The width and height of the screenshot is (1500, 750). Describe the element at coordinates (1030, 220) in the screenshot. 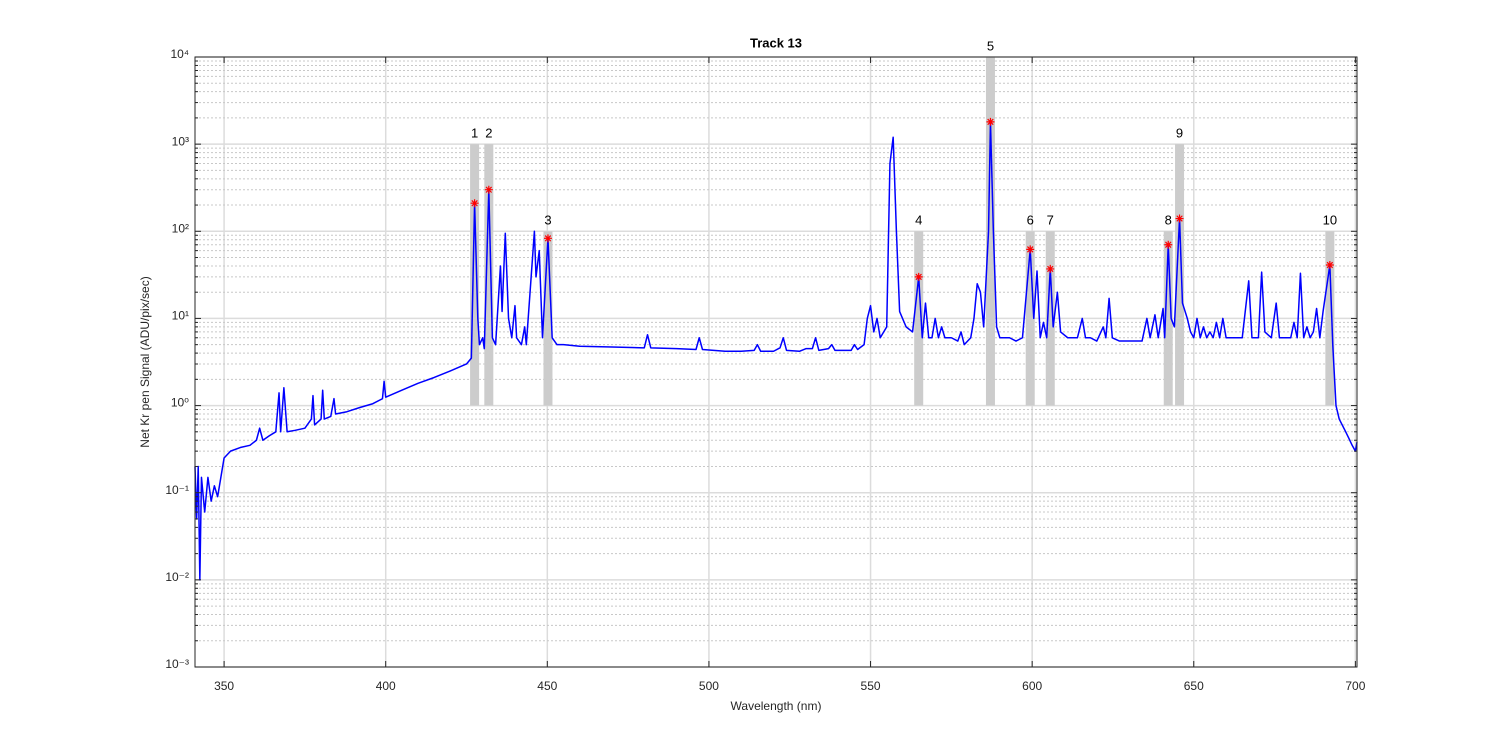

I see `peak-label: 6` at that location.